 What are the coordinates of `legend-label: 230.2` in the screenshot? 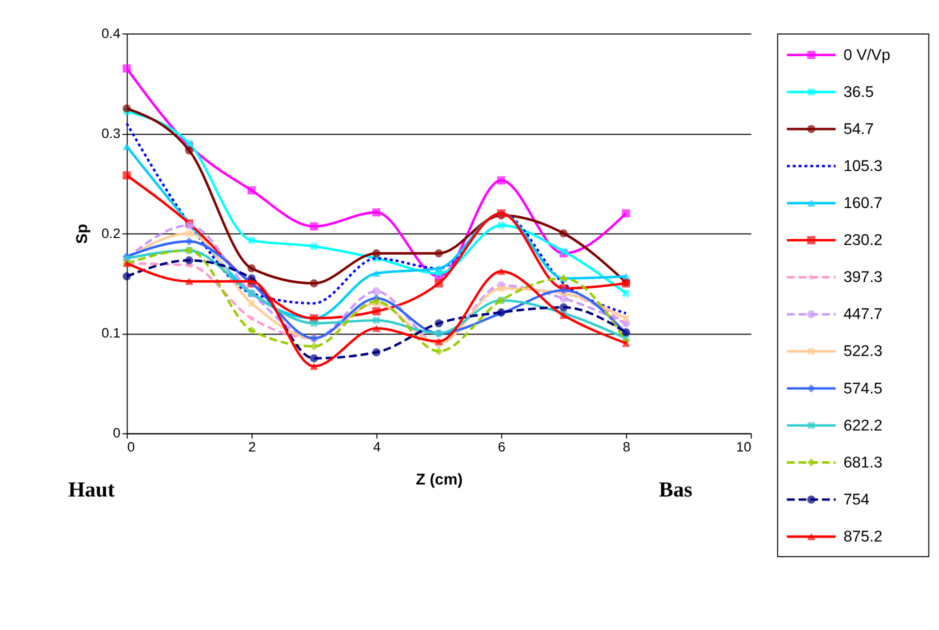 It's located at (862, 241).